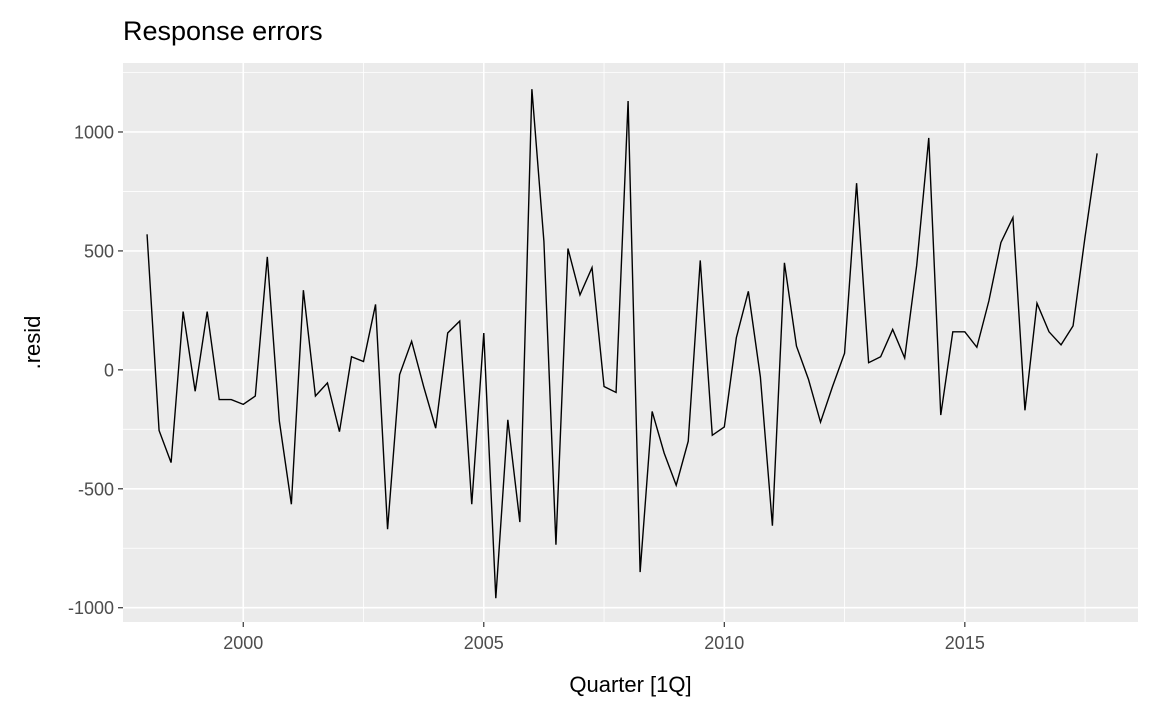 The height and width of the screenshot is (716, 1152). What do you see at coordinates (95, 370) in the screenshot?
I see `y-axis: -1000 -500 0 500 1000` at bounding box center [95, 370].